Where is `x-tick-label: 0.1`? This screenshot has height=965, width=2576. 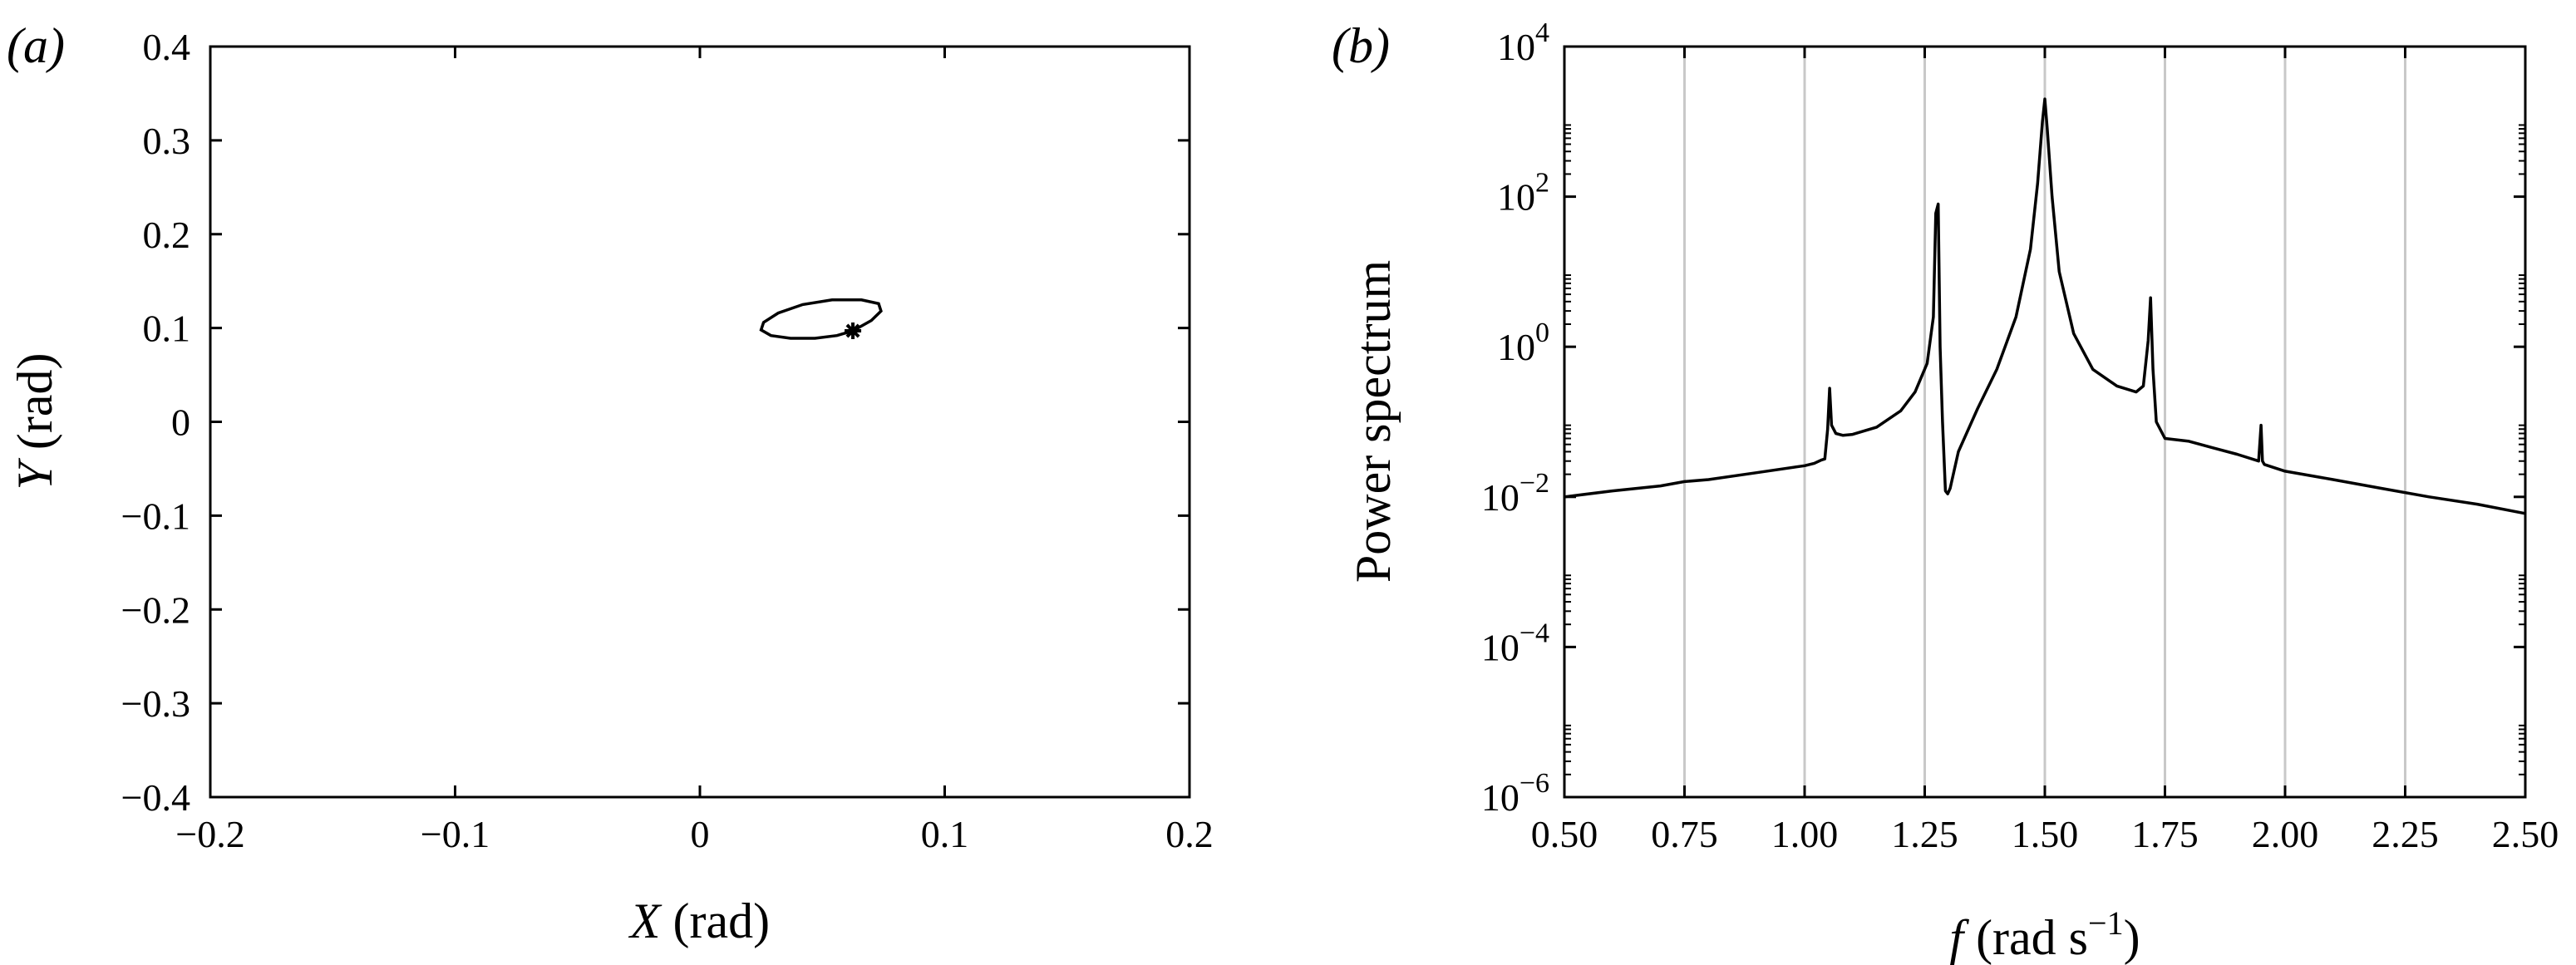
x-tick-label: 0.1 is located at coordinates (945, 834).